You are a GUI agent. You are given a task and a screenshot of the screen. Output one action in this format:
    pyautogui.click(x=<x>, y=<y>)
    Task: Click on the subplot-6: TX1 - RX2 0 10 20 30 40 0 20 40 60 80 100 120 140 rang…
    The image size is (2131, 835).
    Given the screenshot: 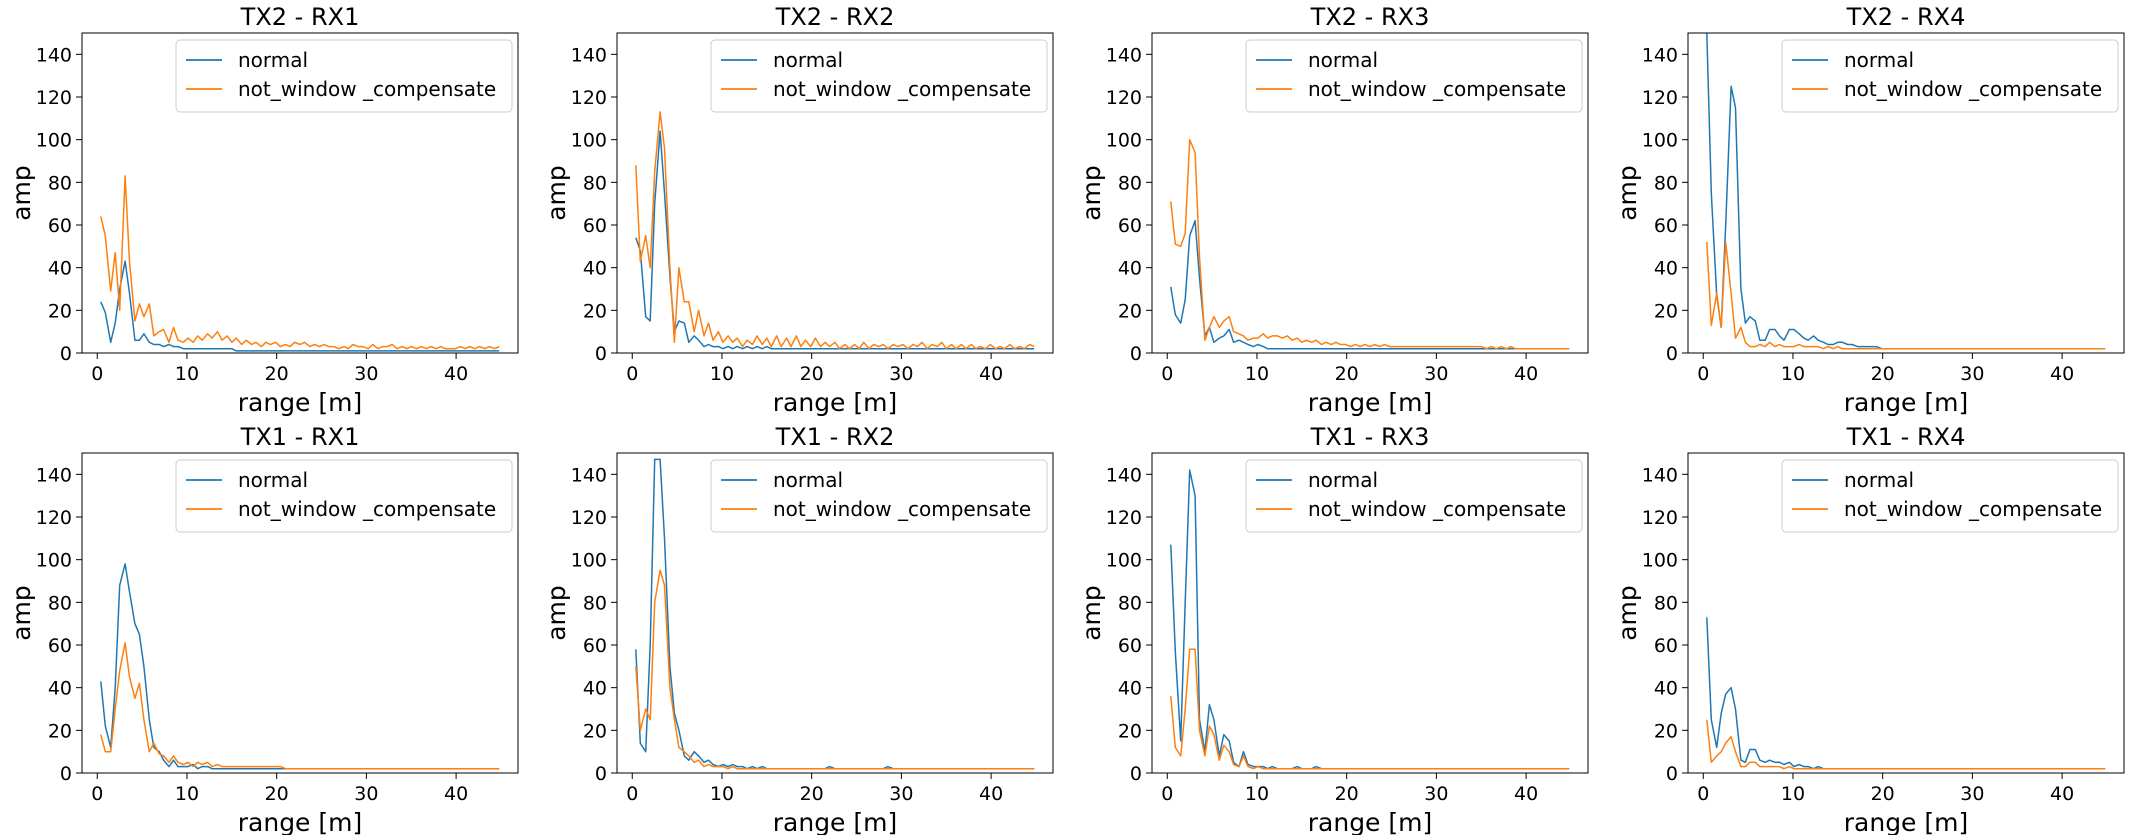 What is the action you would take?
    pyautogui.click(x=798, y=629)
    